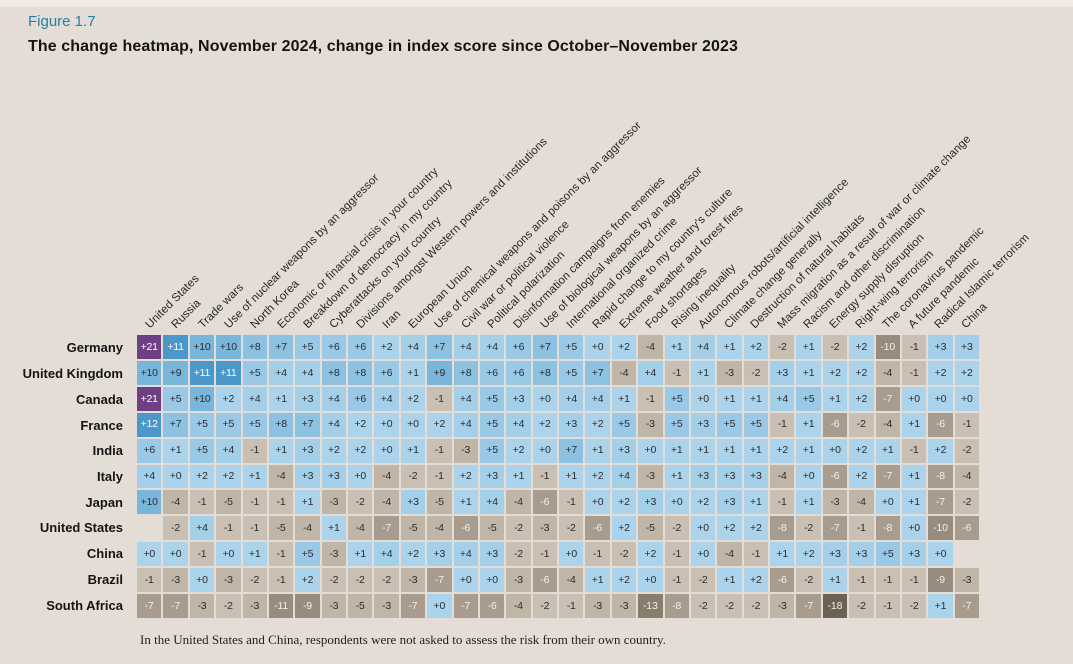 The image size is (1073, 664). Describe the element at coordinates (99, 399) in the screenshot. I see `row-label: Canada` at that location.